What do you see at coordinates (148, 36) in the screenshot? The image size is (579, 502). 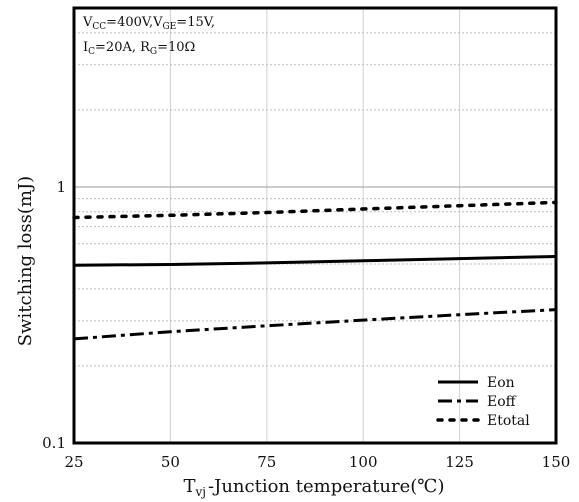 I see `test-conditions: VCC=400V,VGE=15V, IC=20A, RG=10Ω` at bounding box center [148, 36].